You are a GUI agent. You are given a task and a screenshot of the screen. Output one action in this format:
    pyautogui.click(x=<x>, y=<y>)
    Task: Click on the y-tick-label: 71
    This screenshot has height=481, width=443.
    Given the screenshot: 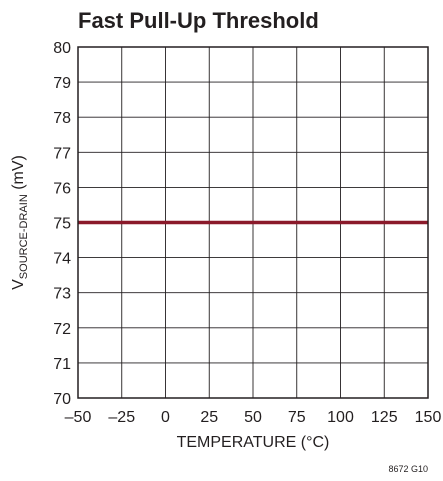 What is the action you would take?
    pyautogui.click(x=62, y=364)
    